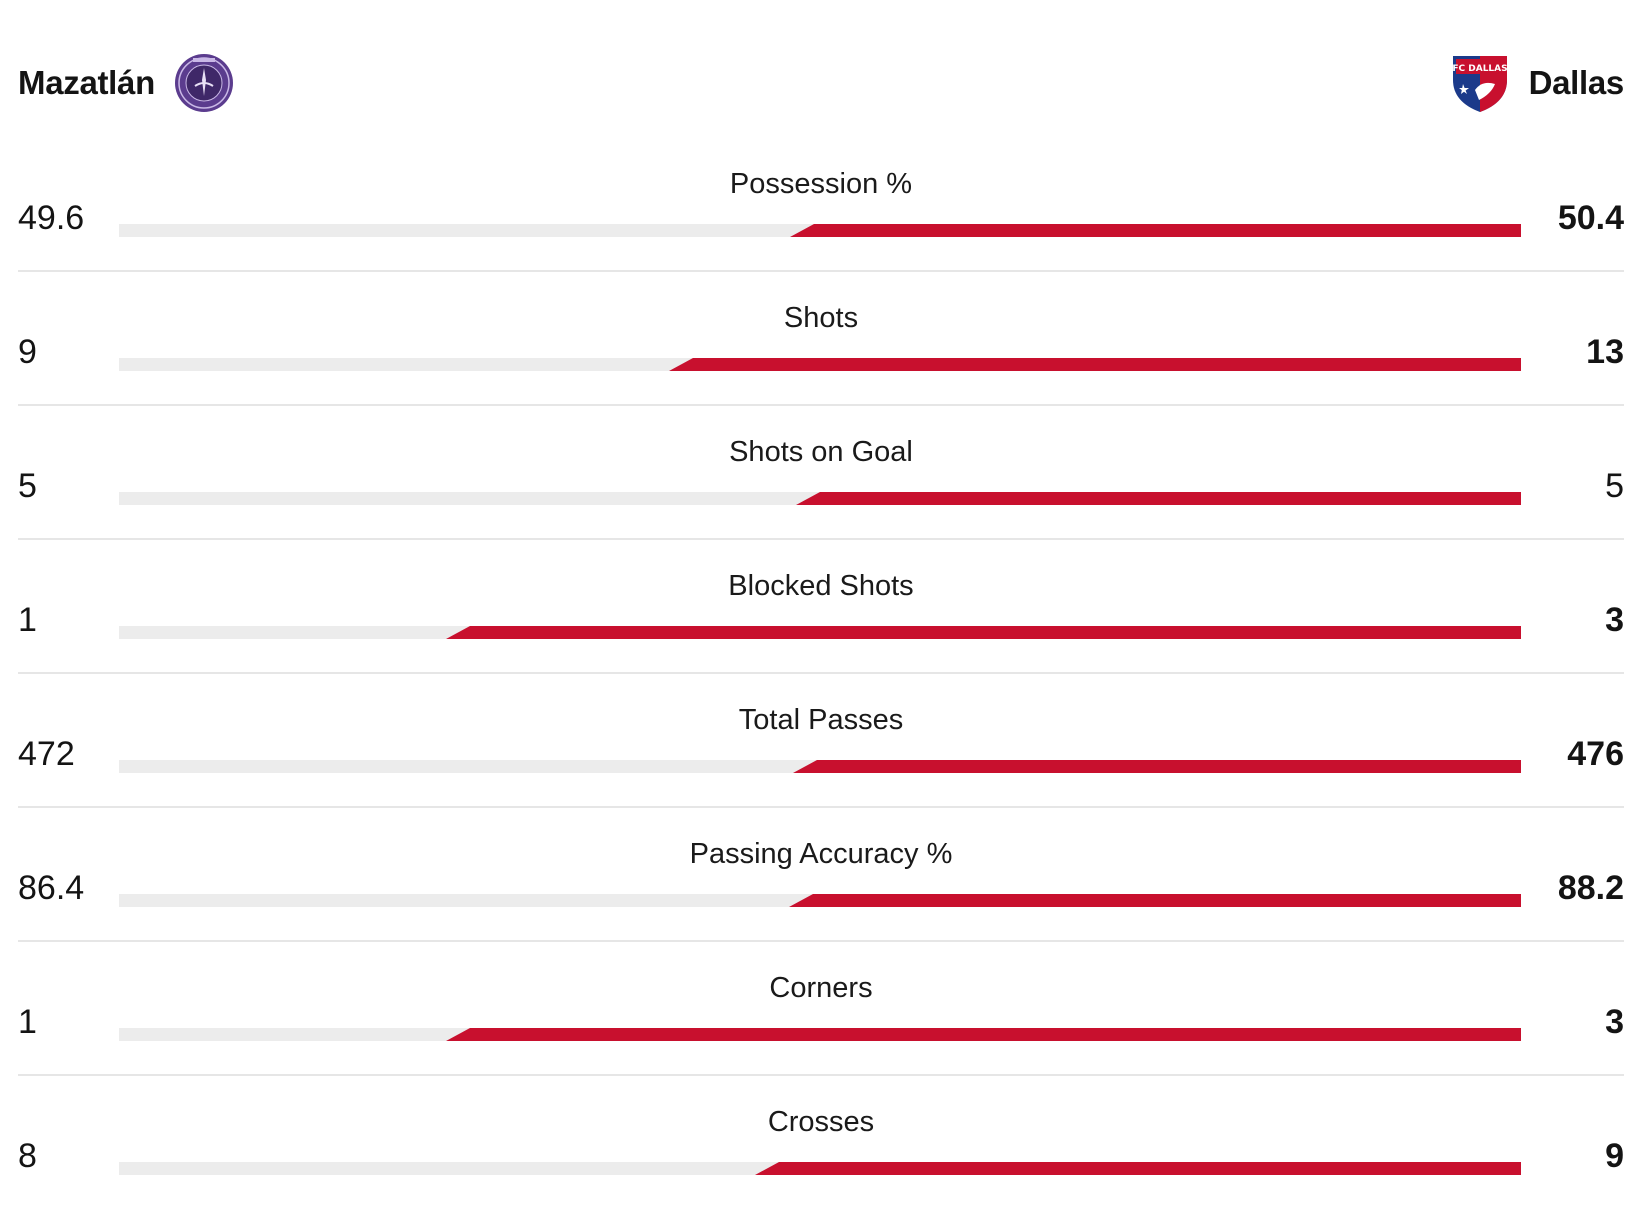 The width and height of the screenshot is (1642, 1210). What do you see at coordinates (1590, 888) in the screenshot?
I see `away-stat-value: 88.2` at bounding box center [1590, 888].